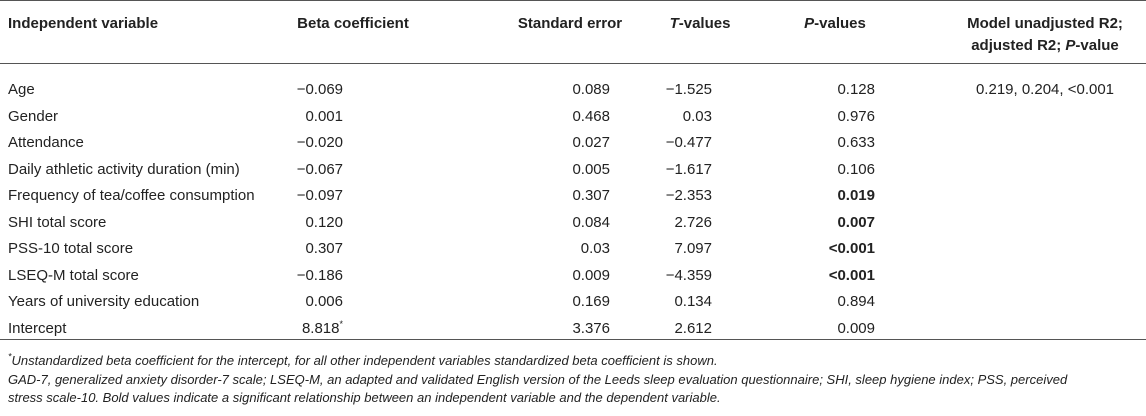 The image size is (1146, 416). Describe the element at coordinates (856, 89) in the screenshot. I see `row-p-value: 0.128` at that location.